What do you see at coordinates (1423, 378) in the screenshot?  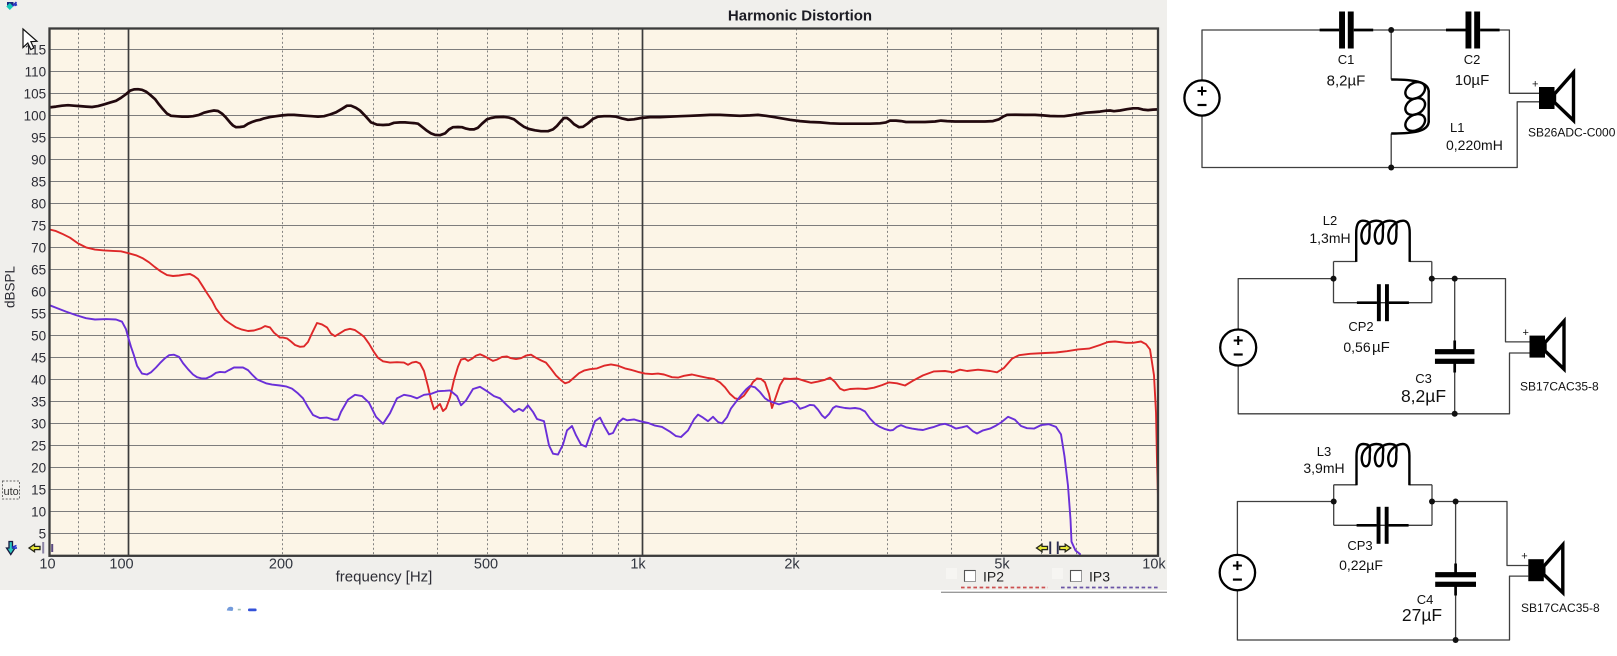 I see `svg-text: C3` at bounding box center [1423, 378].